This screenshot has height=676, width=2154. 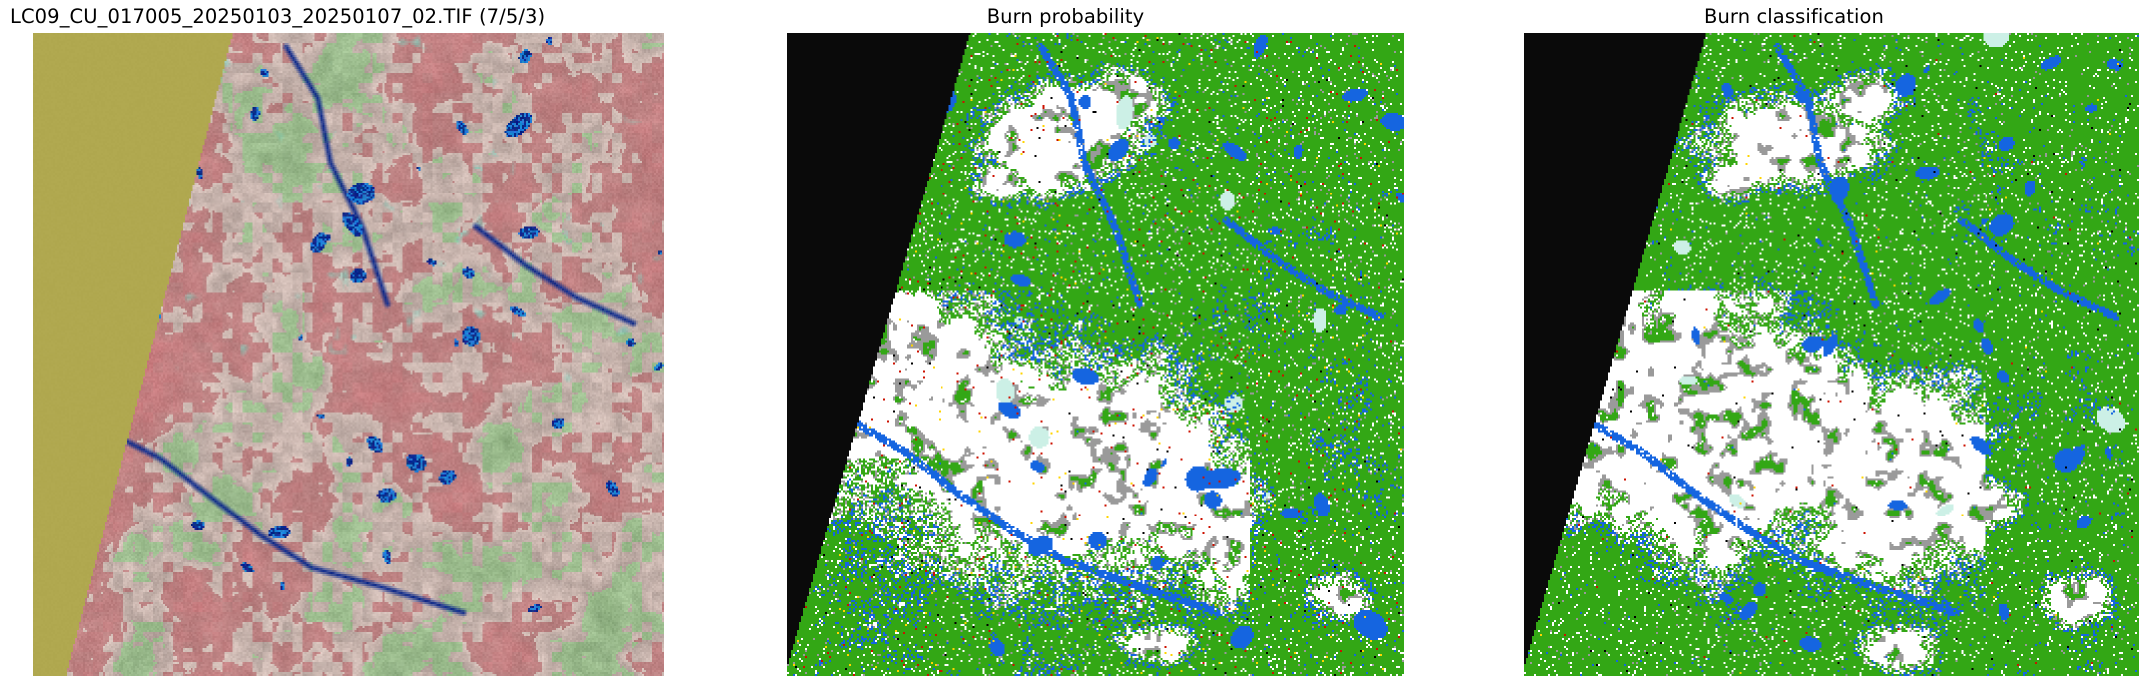 What do you see at coordinates (1065, 16) in the screenshot?
I see `panel-2-title: Burn probability` at bounding box center [1065, 16].